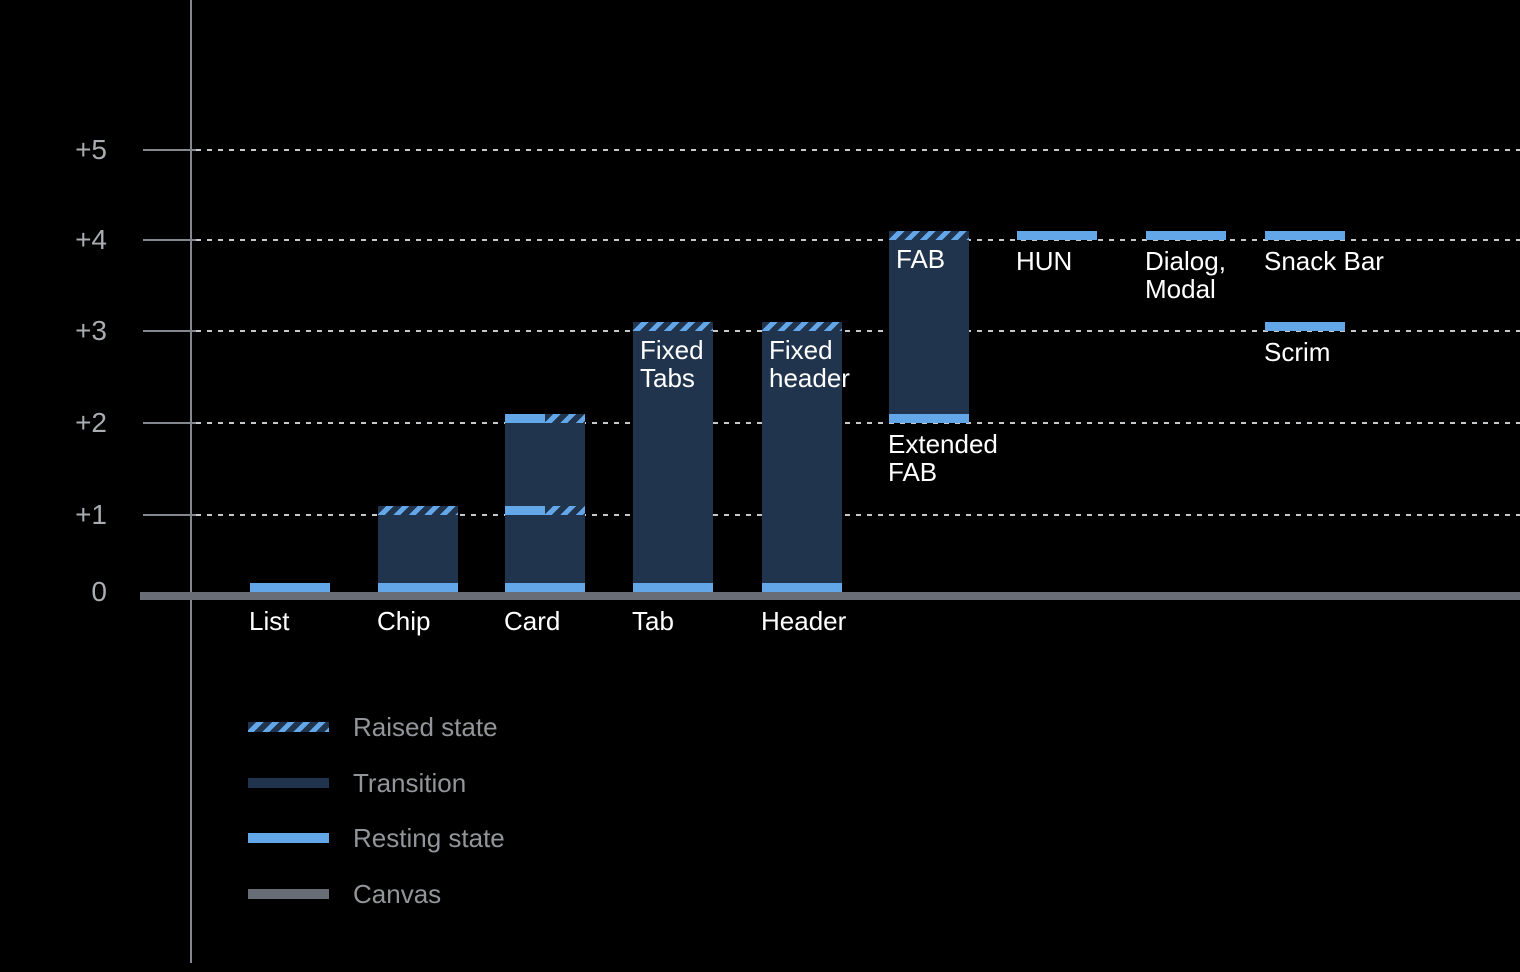 The image size is (1520, 972). What do you see at coordinates (801, 350) in the screenshot?
I see `header-inner-label-line: Fixed` at bounding box center [801, 350].